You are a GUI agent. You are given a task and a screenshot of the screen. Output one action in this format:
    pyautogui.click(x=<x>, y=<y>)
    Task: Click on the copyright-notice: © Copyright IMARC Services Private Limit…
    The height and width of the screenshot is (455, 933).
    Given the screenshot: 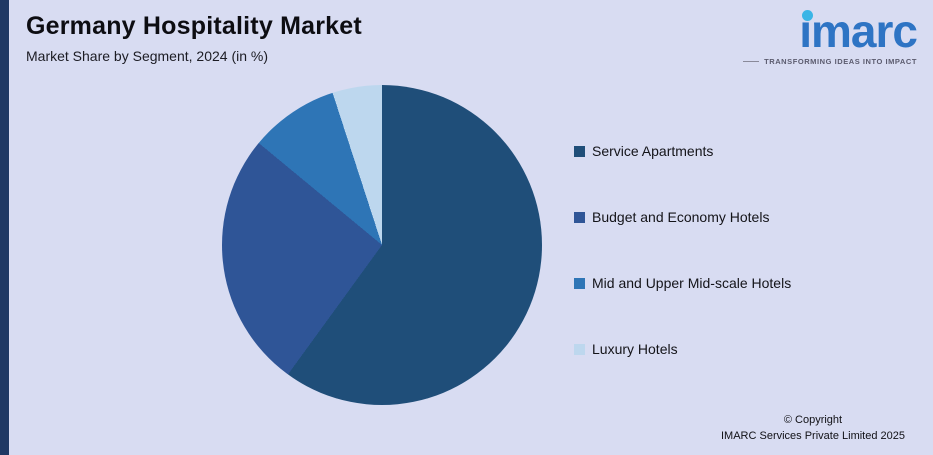 What is the action you would take?
    pyautogui.click(x=813, y=429)
    